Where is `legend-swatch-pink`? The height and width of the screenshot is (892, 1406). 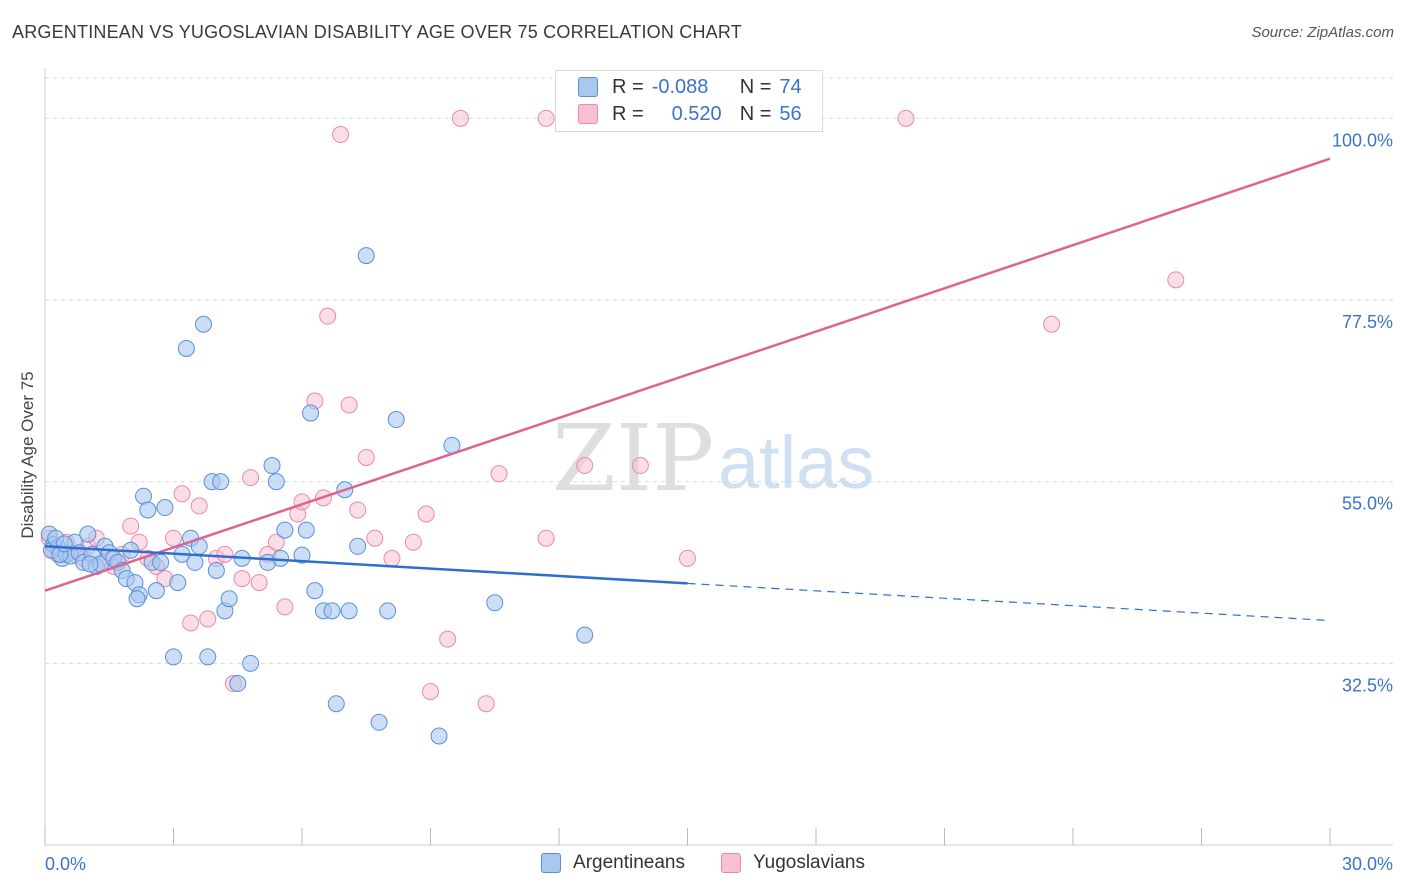 legend-swatch-pink is located at coordinates (588, 114).